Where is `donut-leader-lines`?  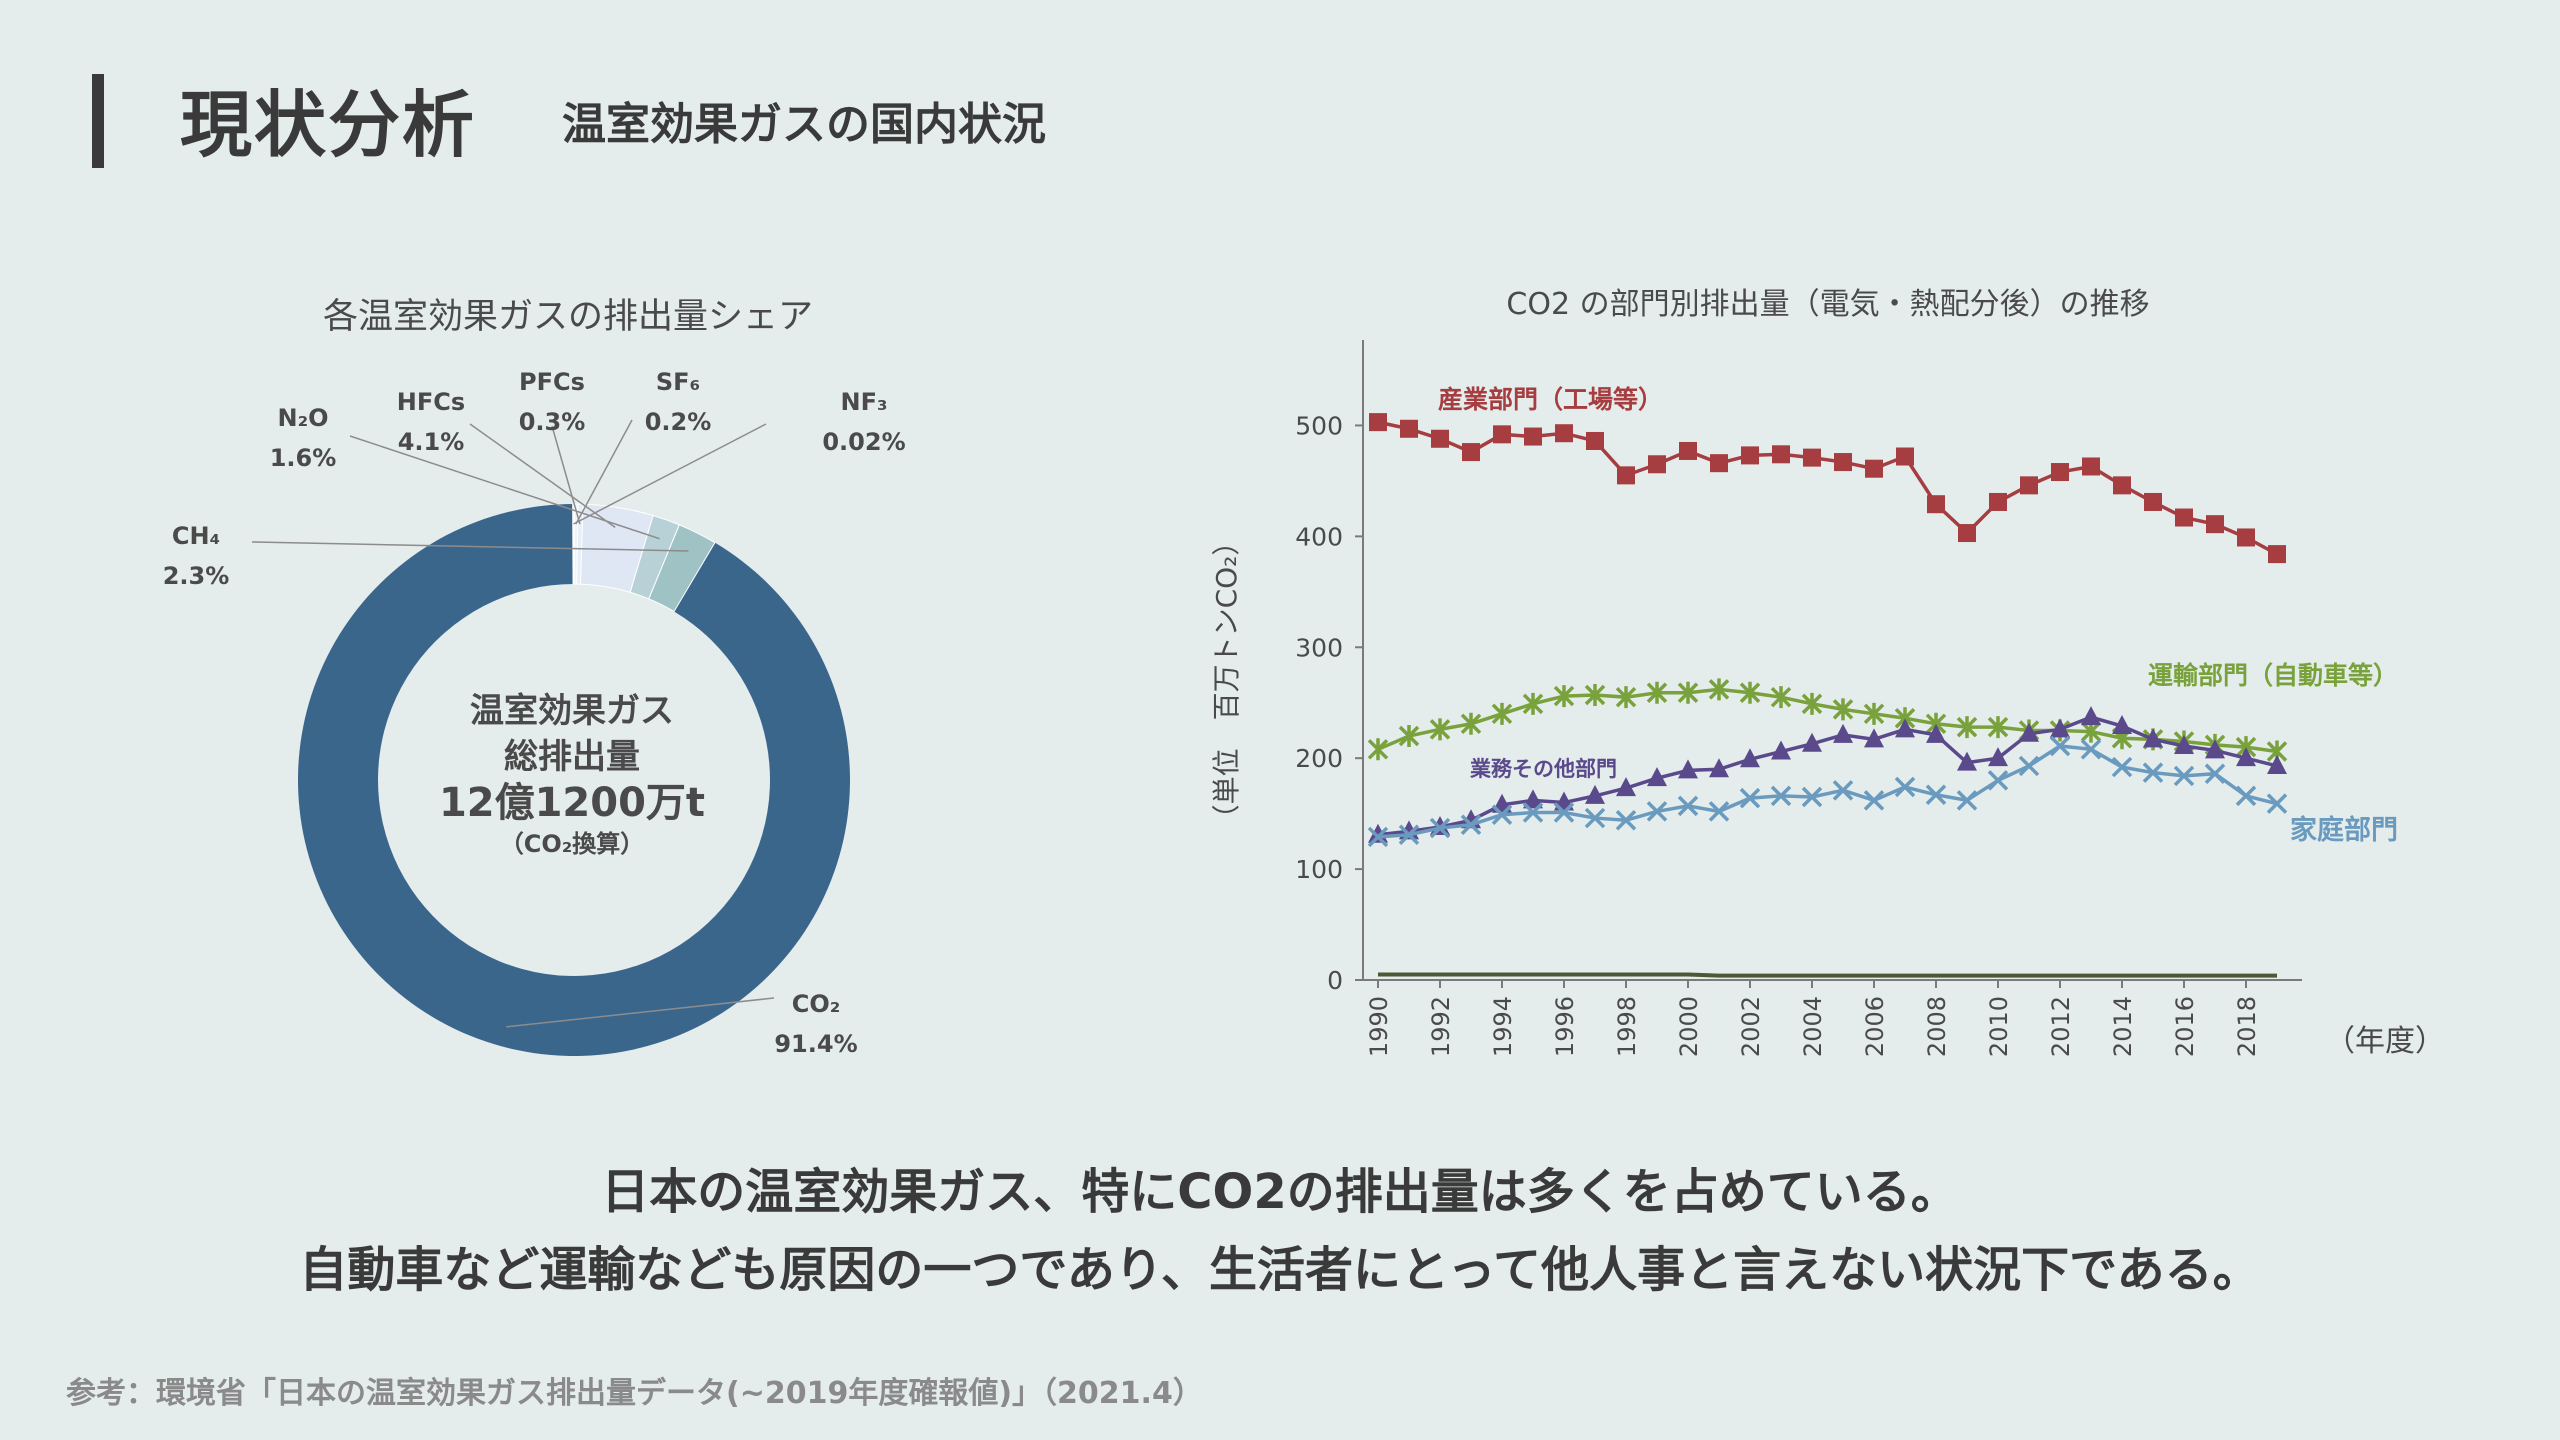 donut-leader-lines is located at coordinates (513, 723).